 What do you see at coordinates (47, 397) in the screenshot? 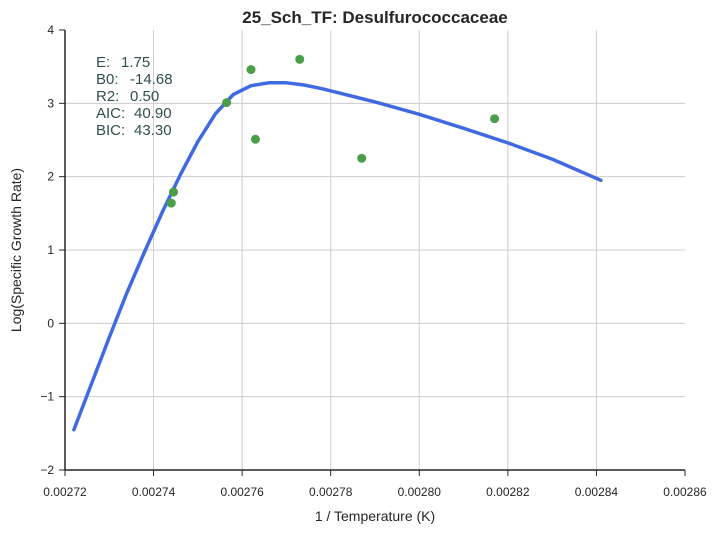
I see `y-tick-label: −1` at bounding box center [47, 397].